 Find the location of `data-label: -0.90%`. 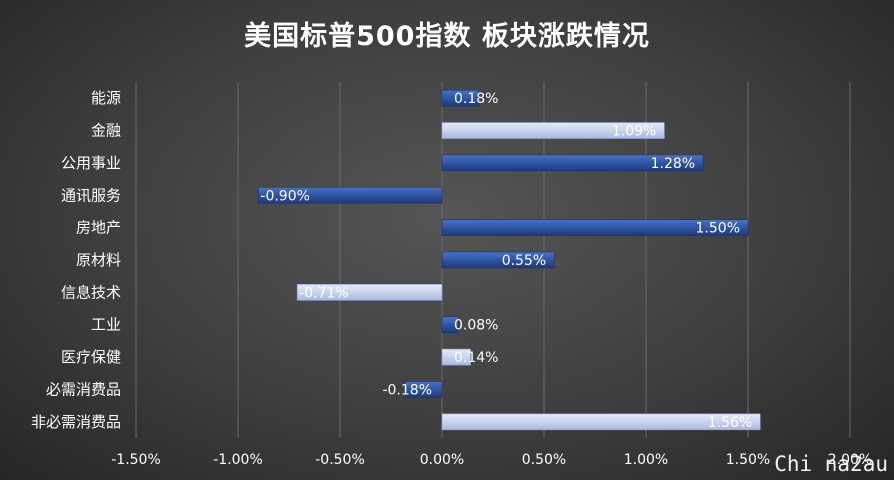

data-label: -0.90% is located at coordinates (285, 196).